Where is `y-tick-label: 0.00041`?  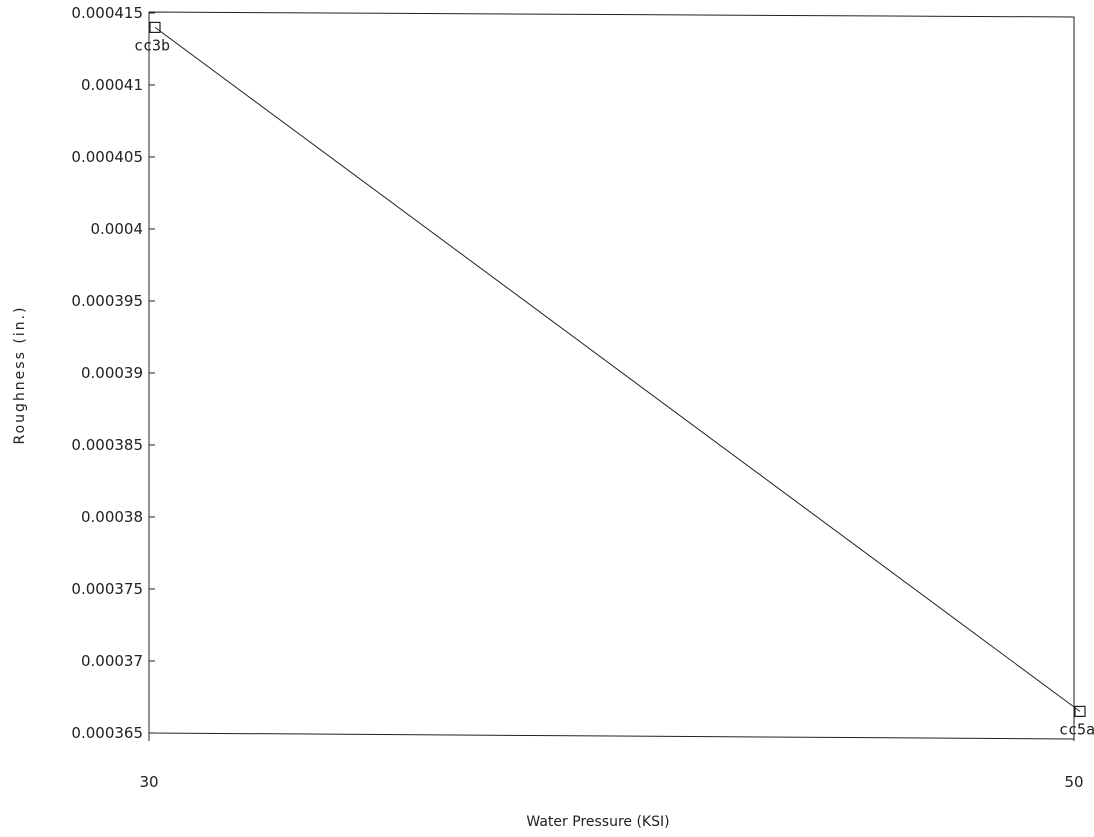
y-tick-label: 0.00041 is located at coordinates (112, 85).